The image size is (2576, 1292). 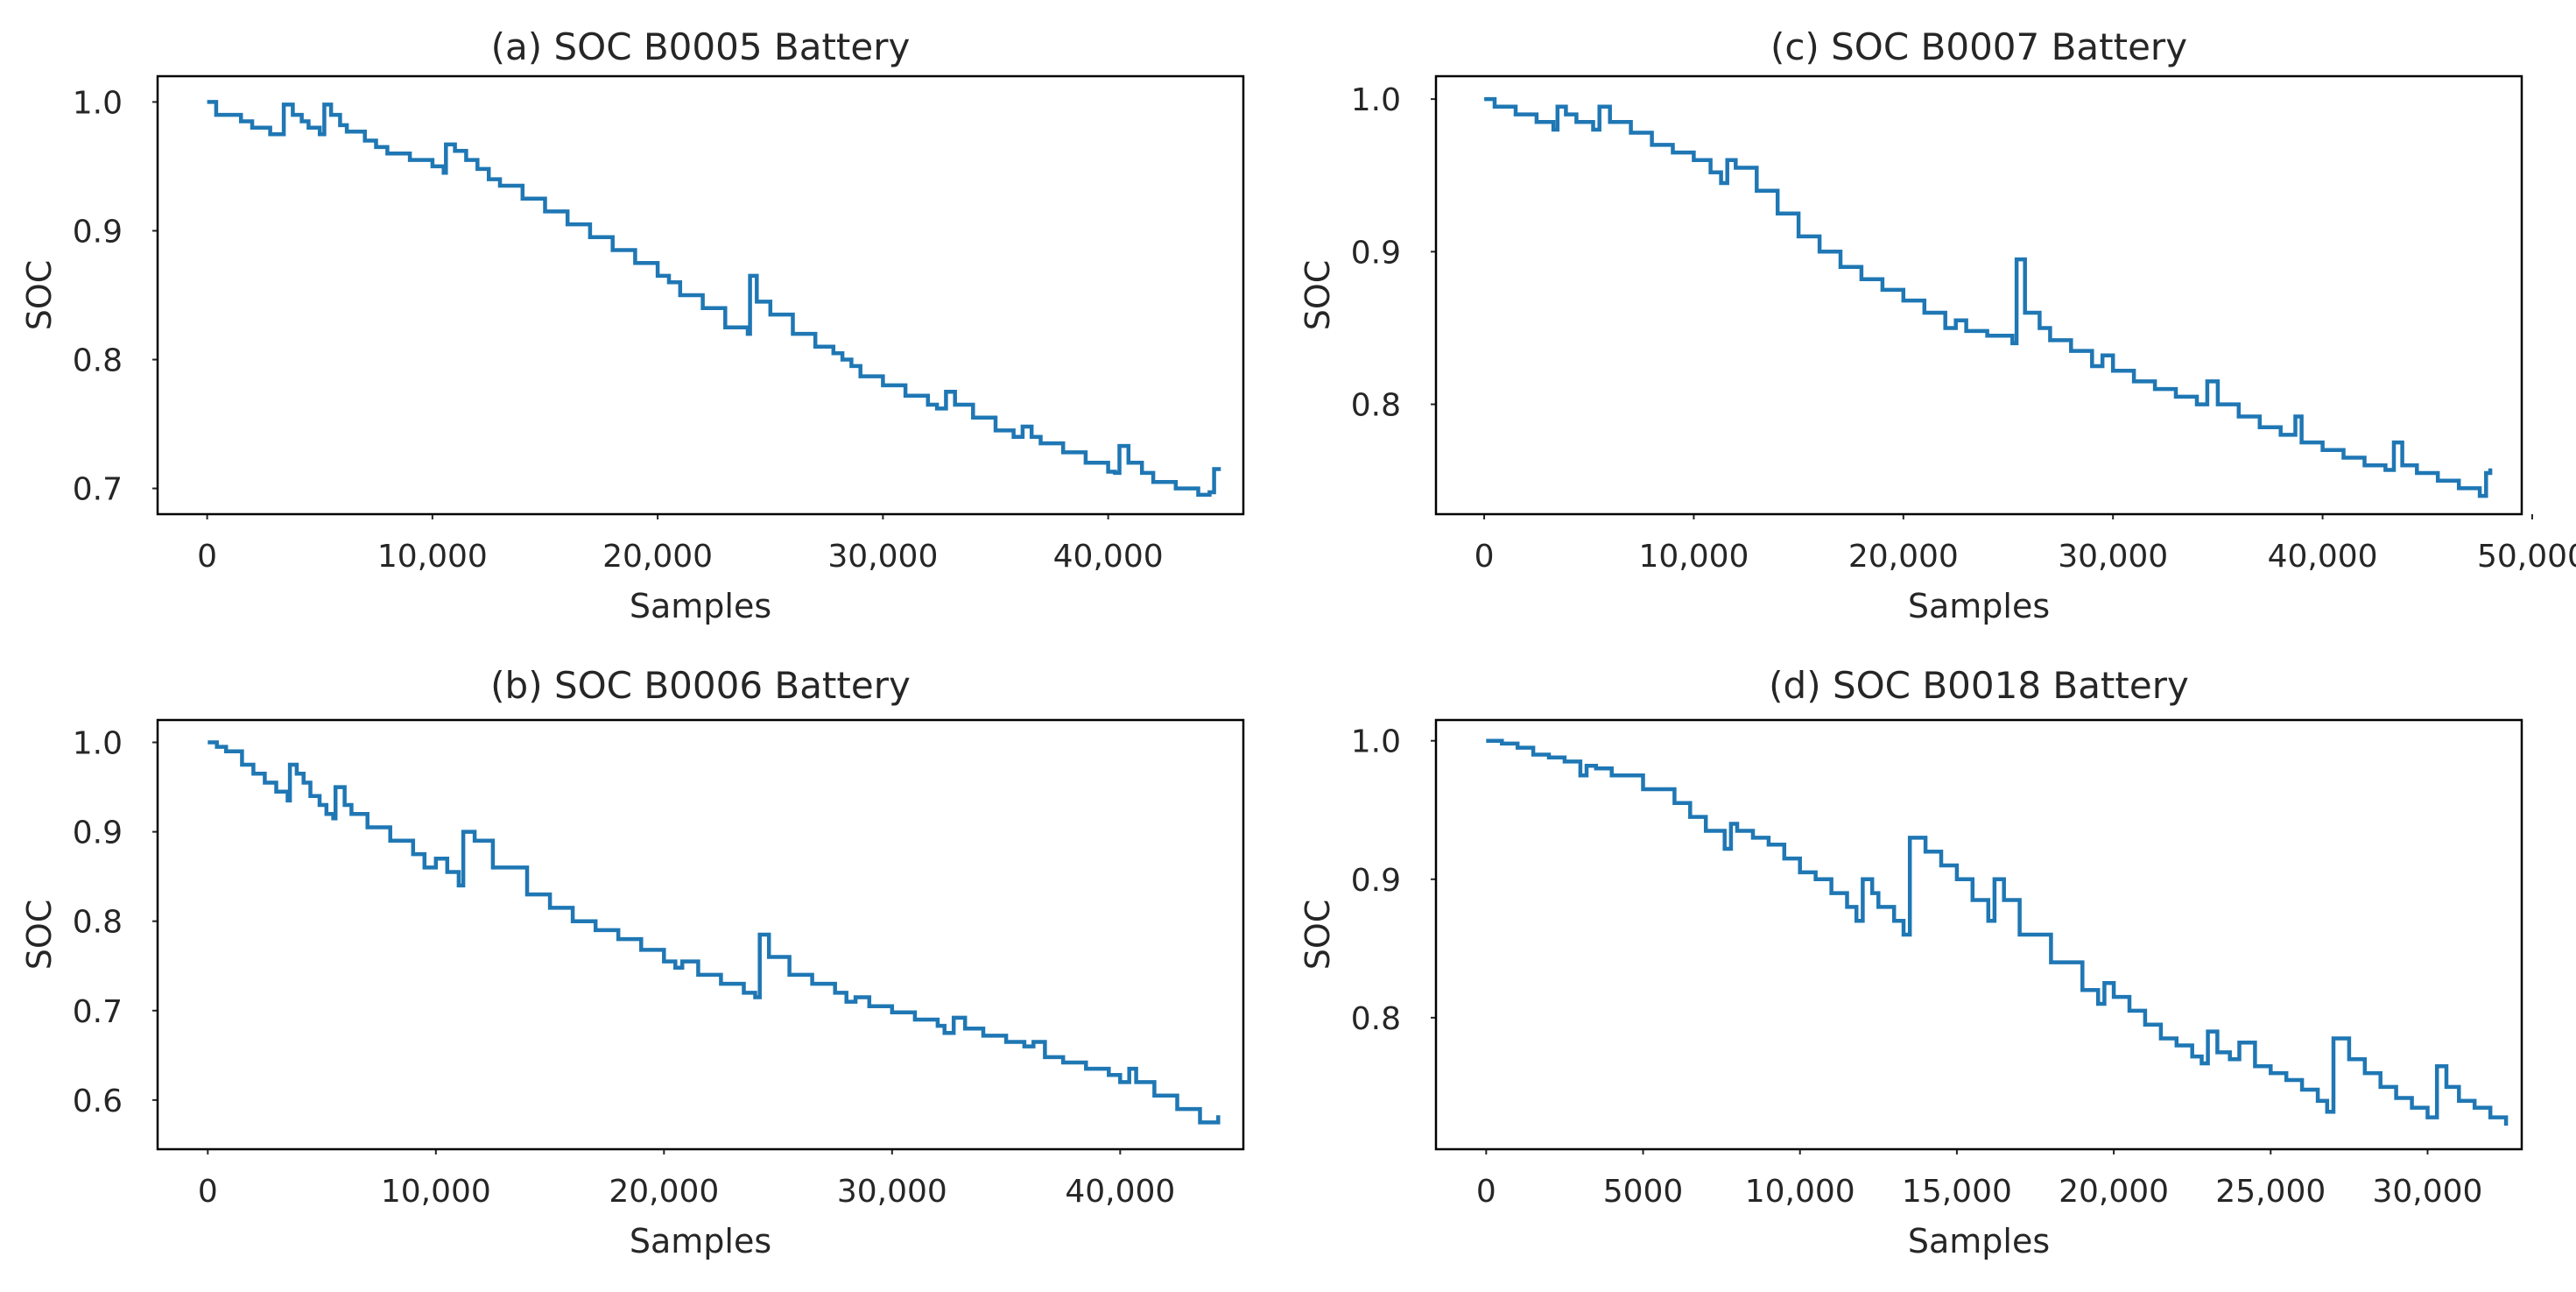 What do you see at coordinates (1957, 1192) in the screenshot?
I see `x-tick-label: 15,000` at bounding box center [1957, 1192].